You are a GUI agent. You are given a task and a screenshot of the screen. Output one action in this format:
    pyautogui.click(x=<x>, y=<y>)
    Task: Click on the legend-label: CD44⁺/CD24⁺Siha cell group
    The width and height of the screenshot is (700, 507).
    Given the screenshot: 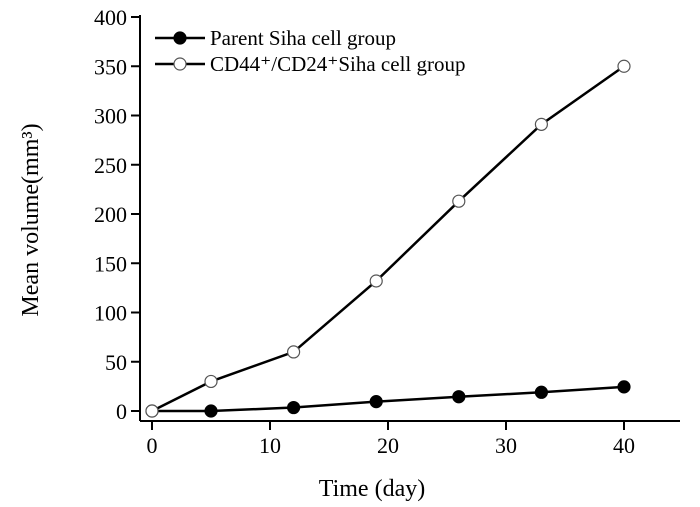 What is the action you would take?
    pyautogui.click(x=338, y=64)
    